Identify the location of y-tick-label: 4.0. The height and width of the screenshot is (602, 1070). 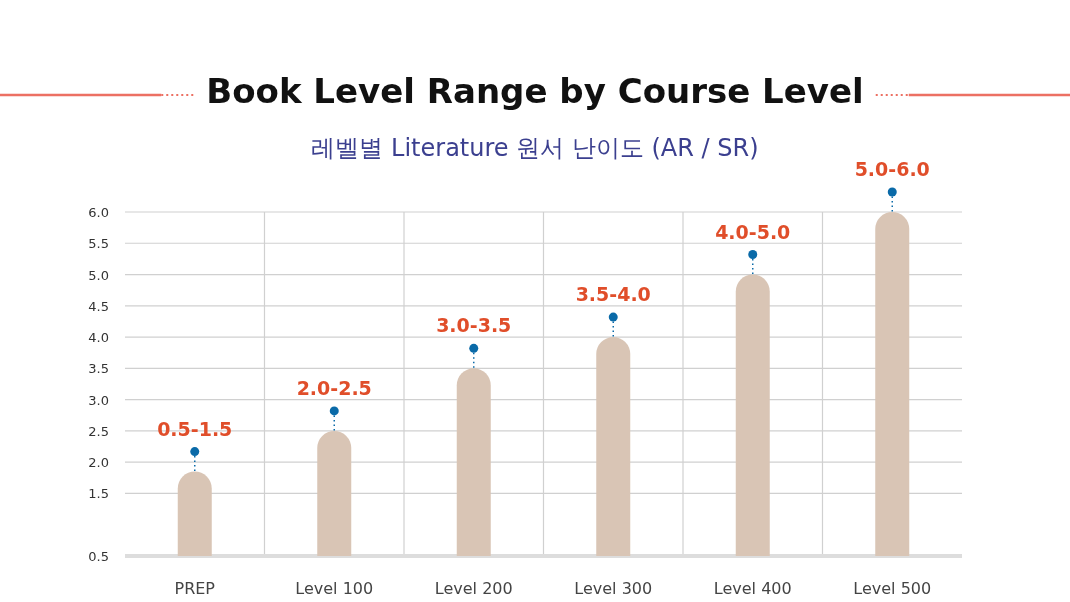
(98, 338).